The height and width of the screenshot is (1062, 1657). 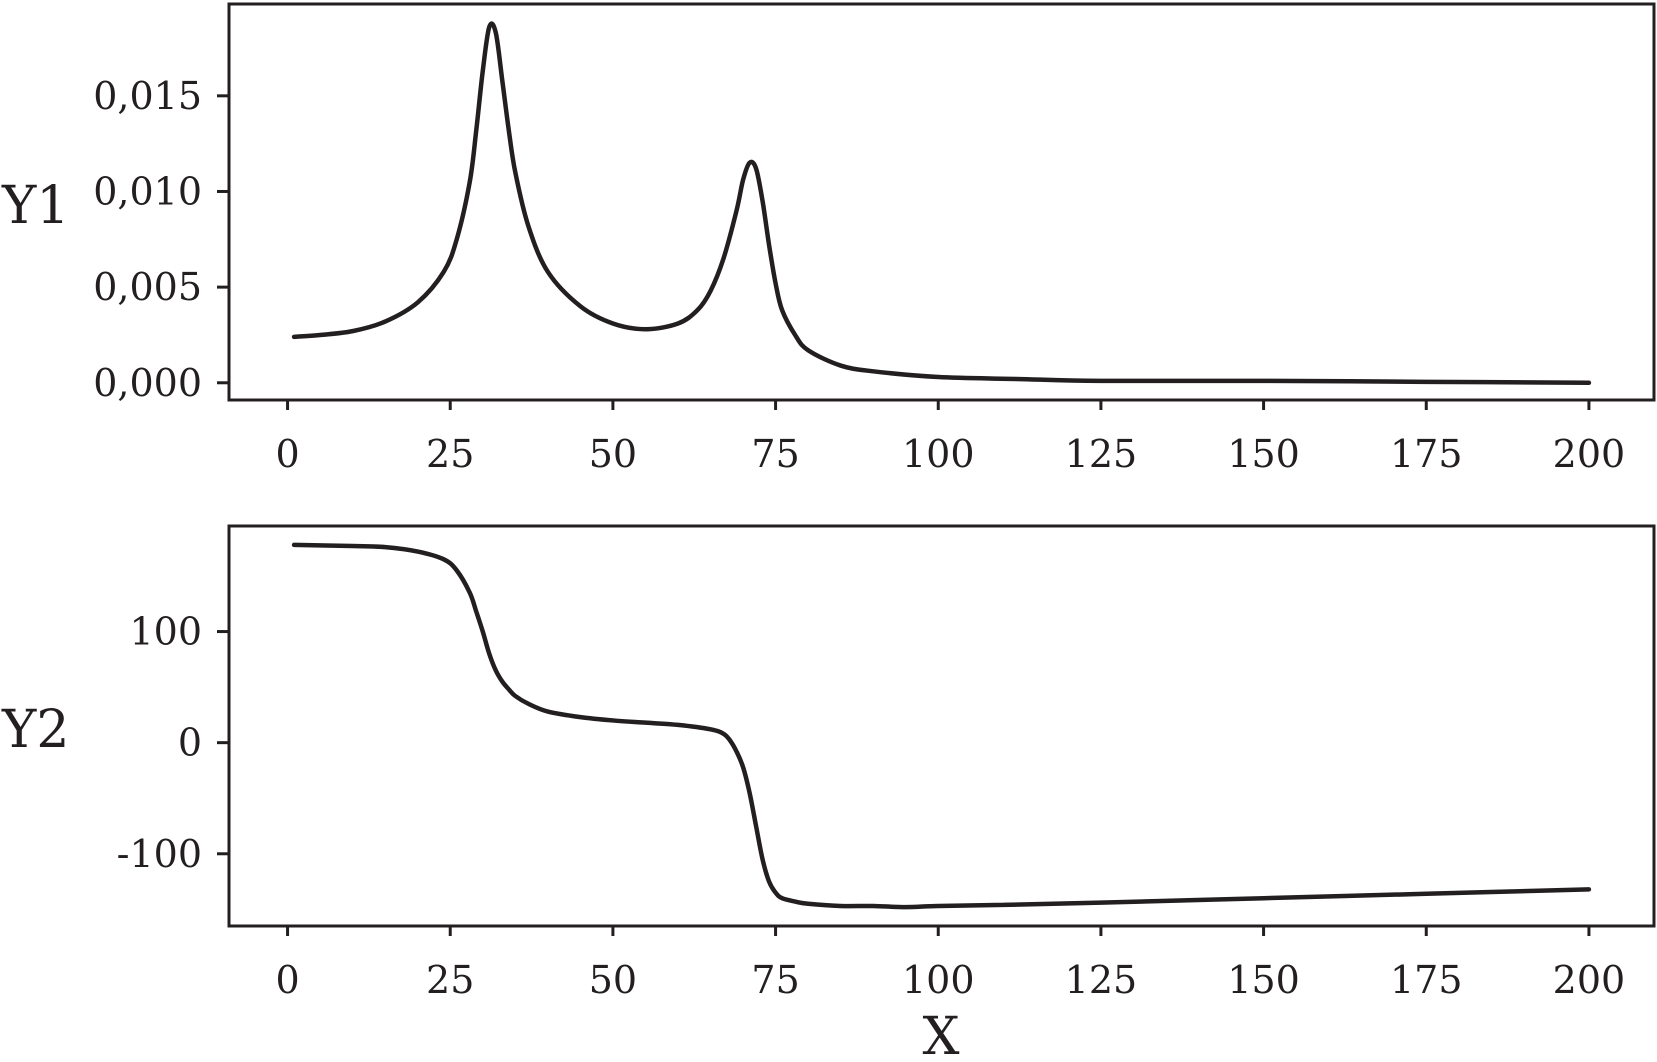 What do you see at coordinates (35, 730) in the screenshot?
I see `y-axis-title: Y2` at bounding box center [35, 730].